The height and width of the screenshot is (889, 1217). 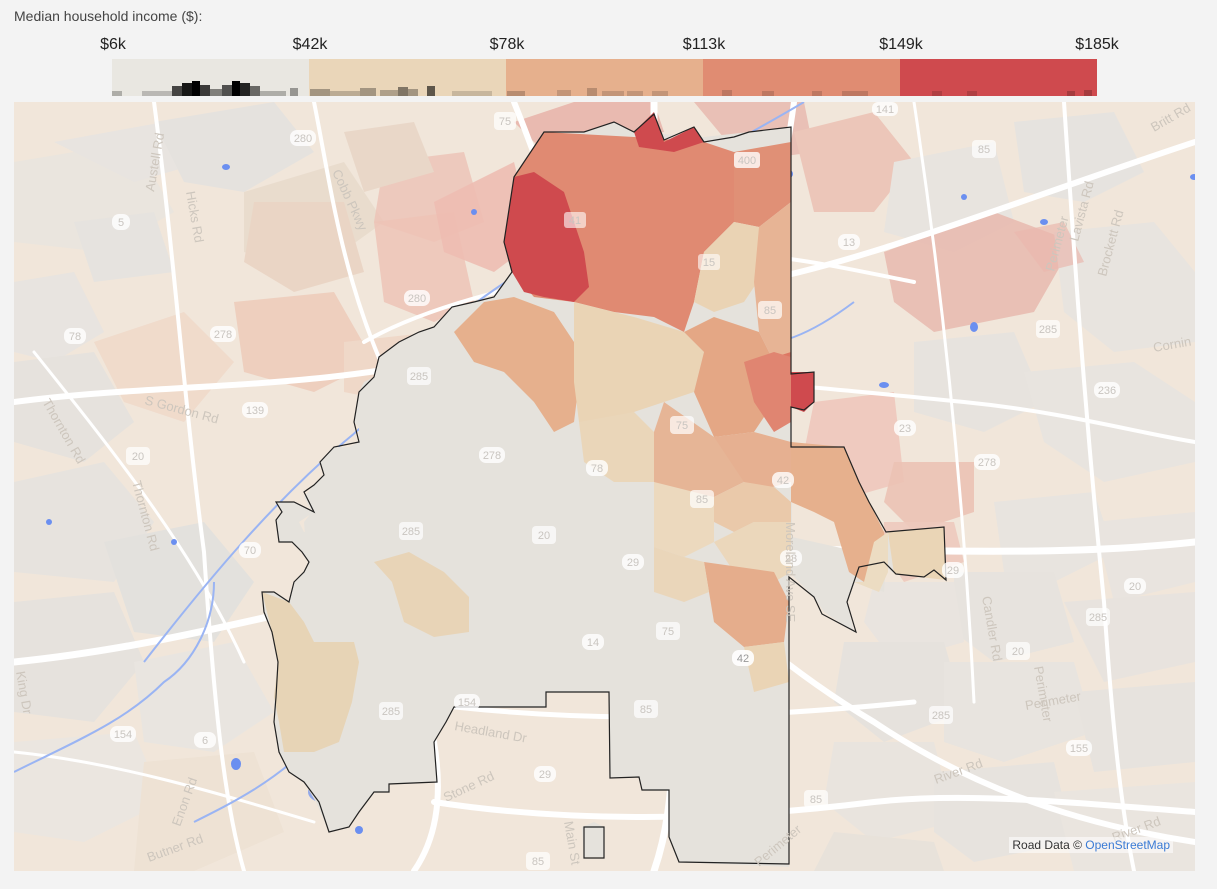 I want to click on route-shield: 13, so click(x=849, y=242).